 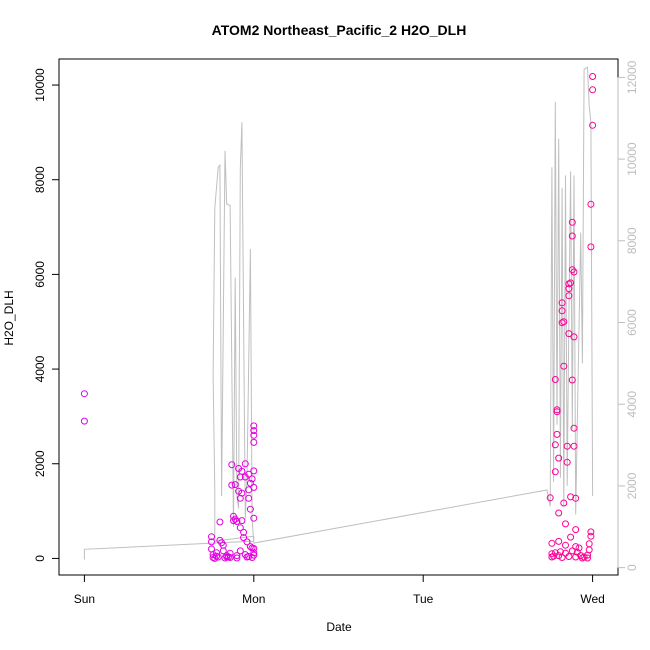 I want to click on y-axis-label: H2O_DLH, so click(x=9, y=317).